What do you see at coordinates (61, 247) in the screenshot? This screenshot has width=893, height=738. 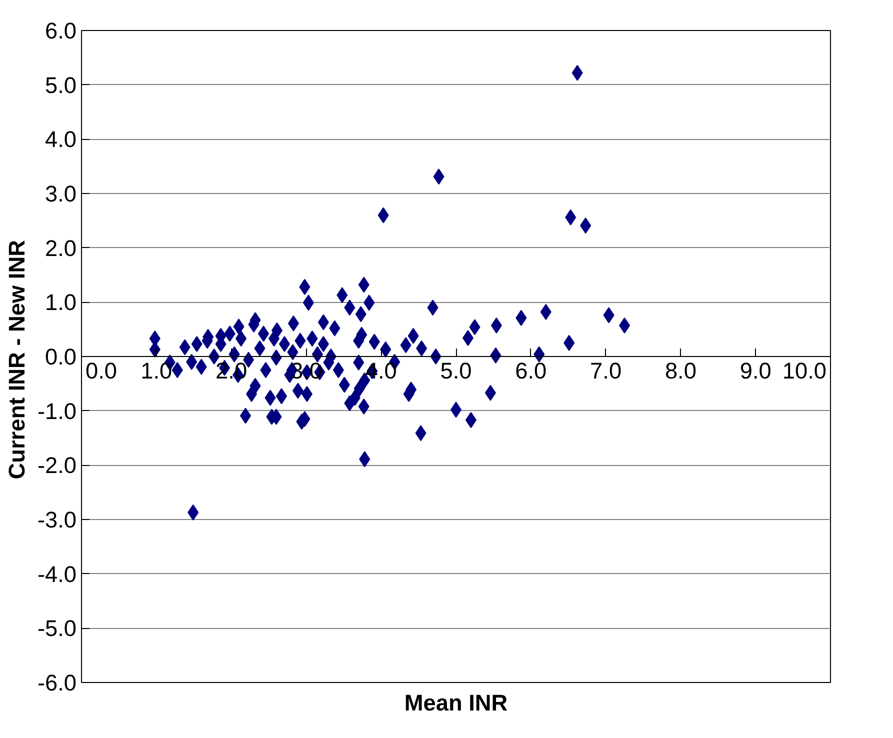 I see `y-tick-label: 2.0` at bounding box center [61, 247].